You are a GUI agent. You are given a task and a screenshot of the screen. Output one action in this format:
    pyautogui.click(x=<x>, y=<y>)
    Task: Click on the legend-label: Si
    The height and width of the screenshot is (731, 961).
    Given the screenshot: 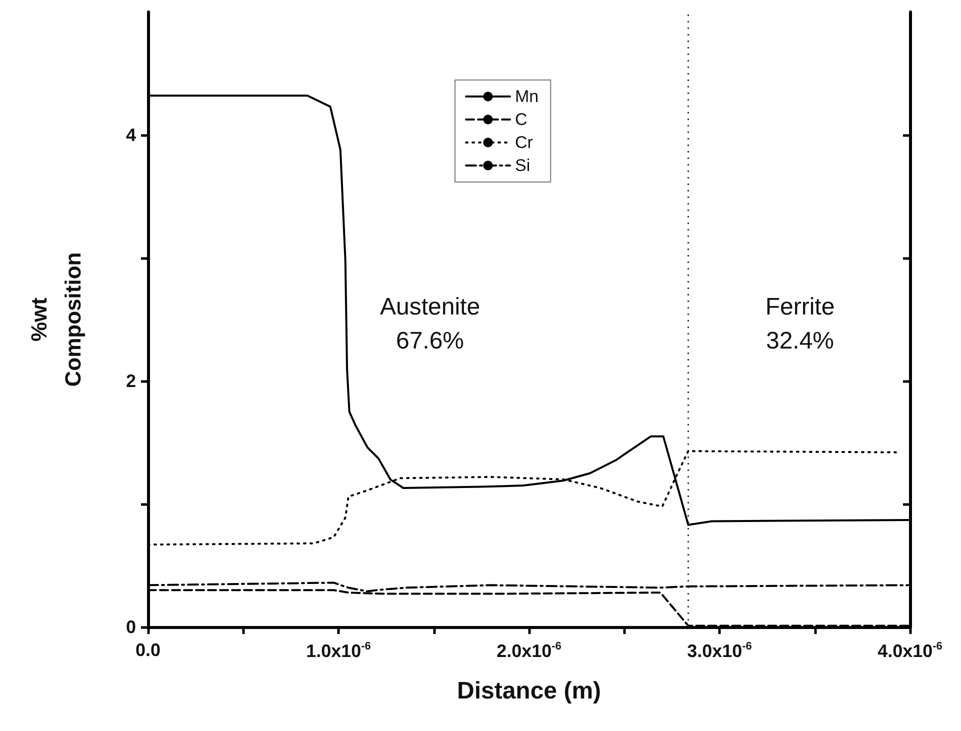 What is the action you would take?
    pyautogui.click(x=522, y=165)
    